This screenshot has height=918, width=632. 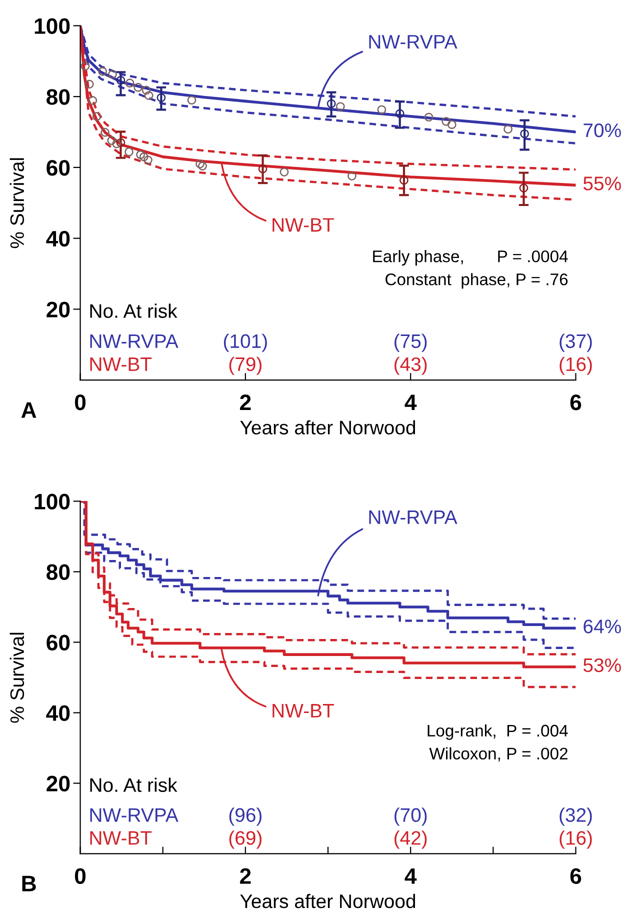 What do you see at coordinates (498, 754) in the screenshot?
I see `annotation: Wilcoxon, P = .002` at bounding box center [498, 754].